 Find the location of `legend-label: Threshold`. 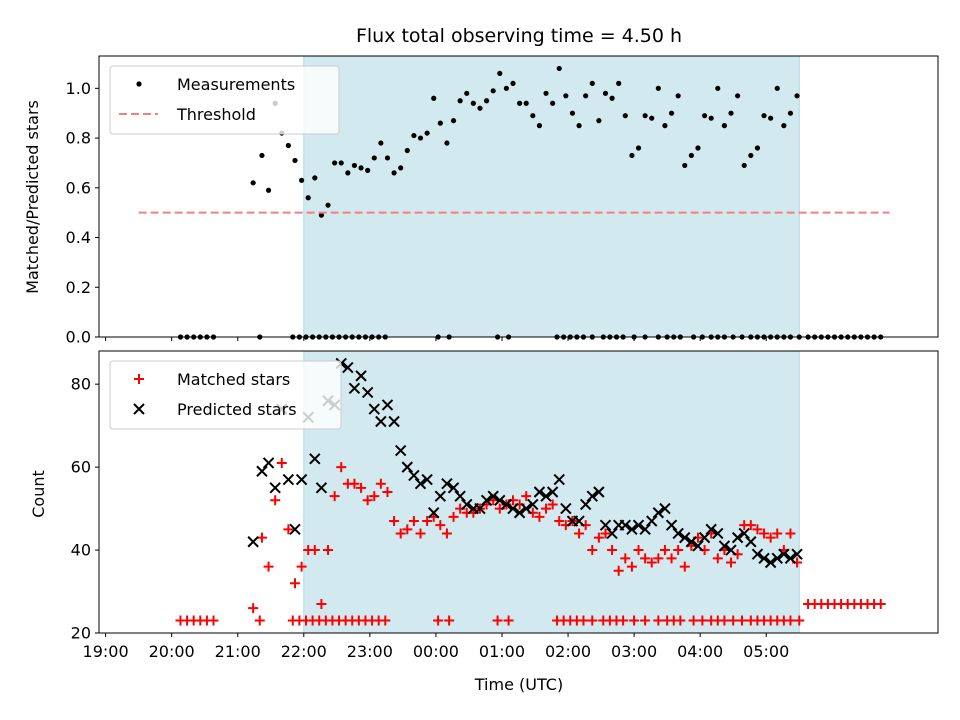

legend-label: Threshold is located at coordinates (216, 114).